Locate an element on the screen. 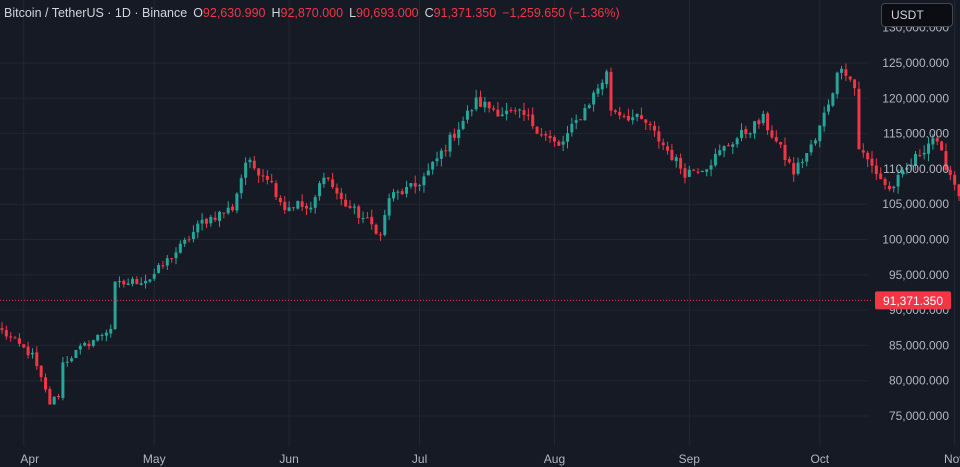 The height and width of the screenshot is (467, 960). last-price-label: 91,371.350 is located at coordinates (913, 301).